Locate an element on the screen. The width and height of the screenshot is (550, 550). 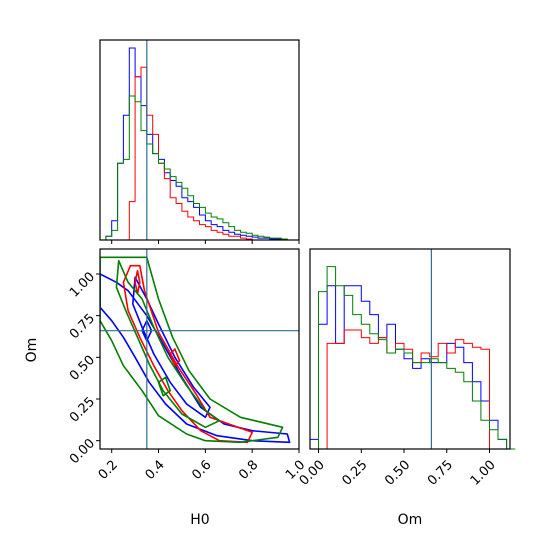
om-hist-xtick-label: 0.75 is located at coordinates (440, 473).